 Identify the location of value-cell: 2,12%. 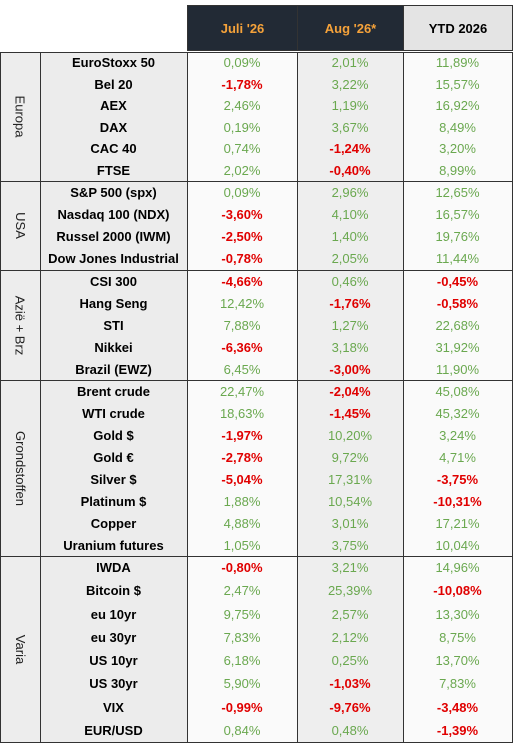
(350, 637).